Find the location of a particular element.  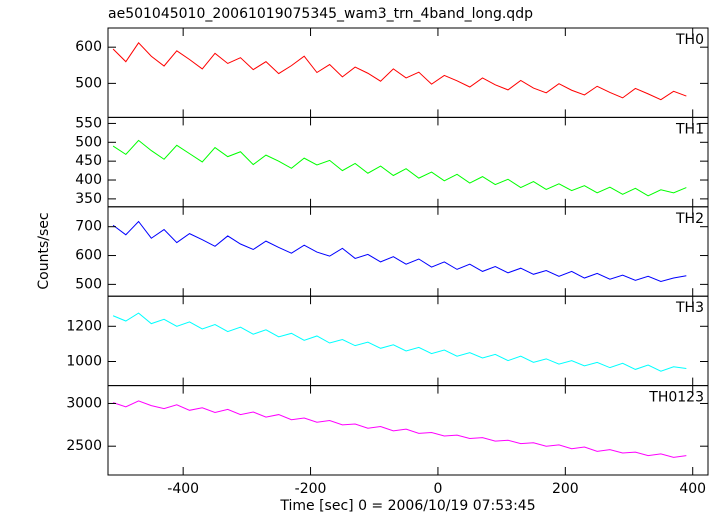

legend-label: TH3 is located at coordinates (689, 308).